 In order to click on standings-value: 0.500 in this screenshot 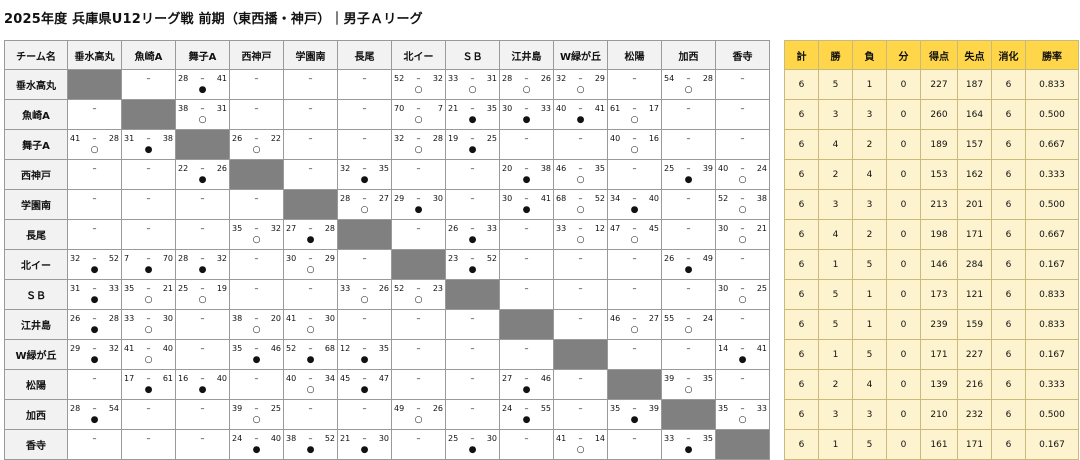, I will do `click(1052, 204)`.